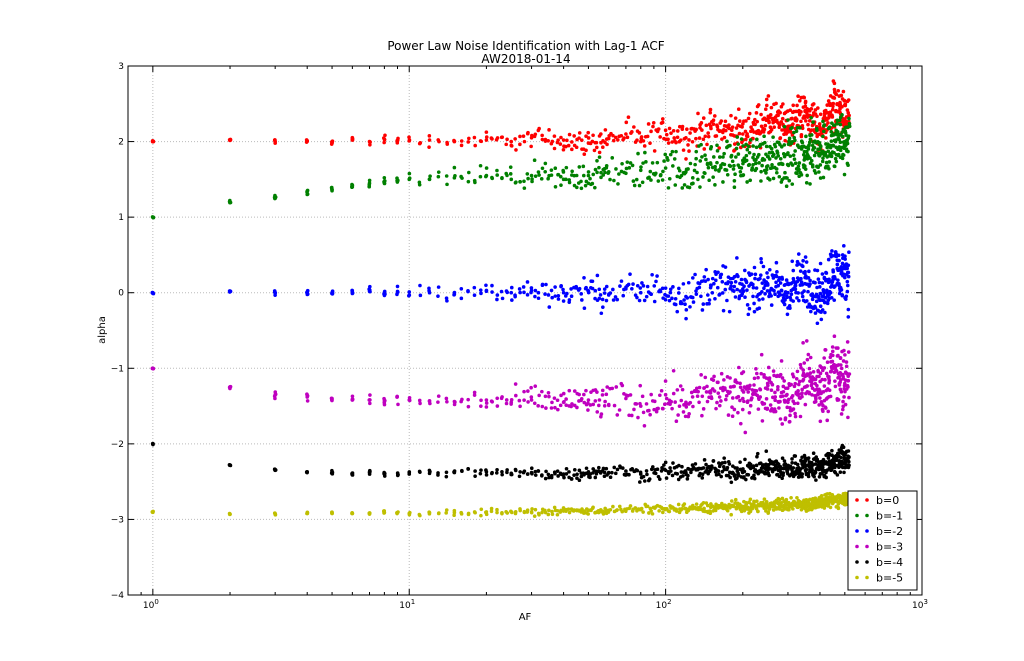  Describe the element at coordinates (525, 617) in the screenshot. I see `x-axis-label: AF` at that location.